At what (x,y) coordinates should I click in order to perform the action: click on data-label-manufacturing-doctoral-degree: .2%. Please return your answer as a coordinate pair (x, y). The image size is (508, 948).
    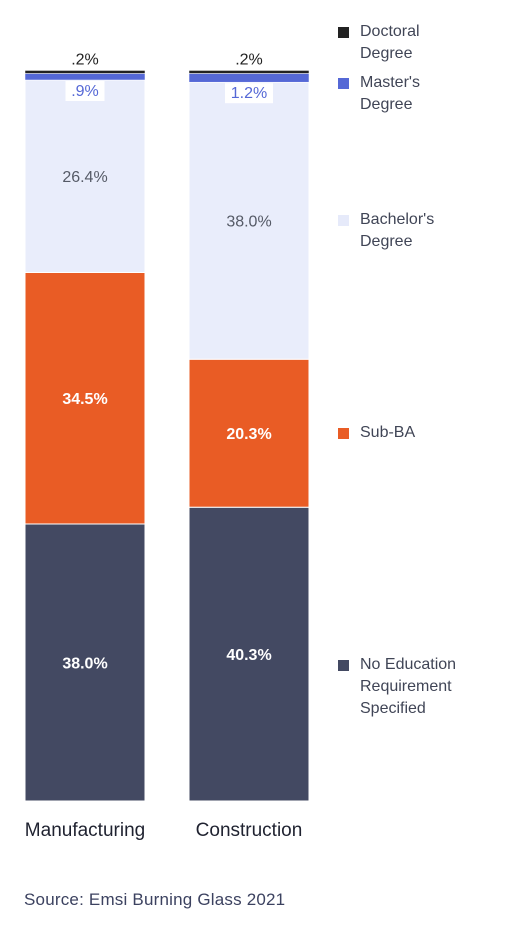
    Looking at the image, I should click on (85, 59).